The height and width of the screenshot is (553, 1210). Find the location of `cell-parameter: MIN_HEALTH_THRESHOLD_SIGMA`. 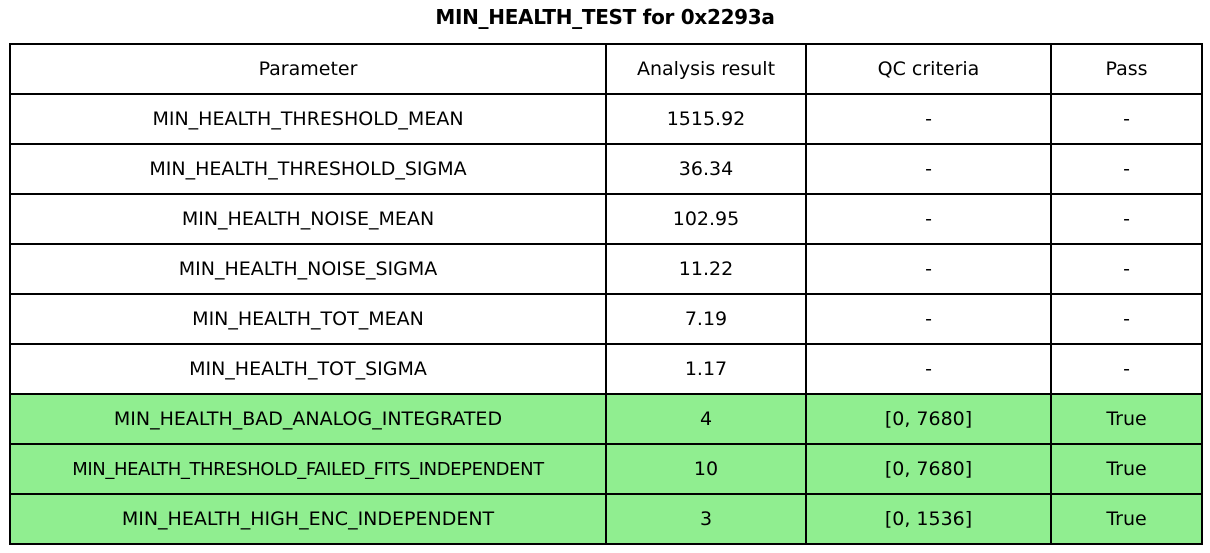

cell-parameter: MIN_HEALTH_THRESHOLD_SIGMA is located at coordinates (308, 169).